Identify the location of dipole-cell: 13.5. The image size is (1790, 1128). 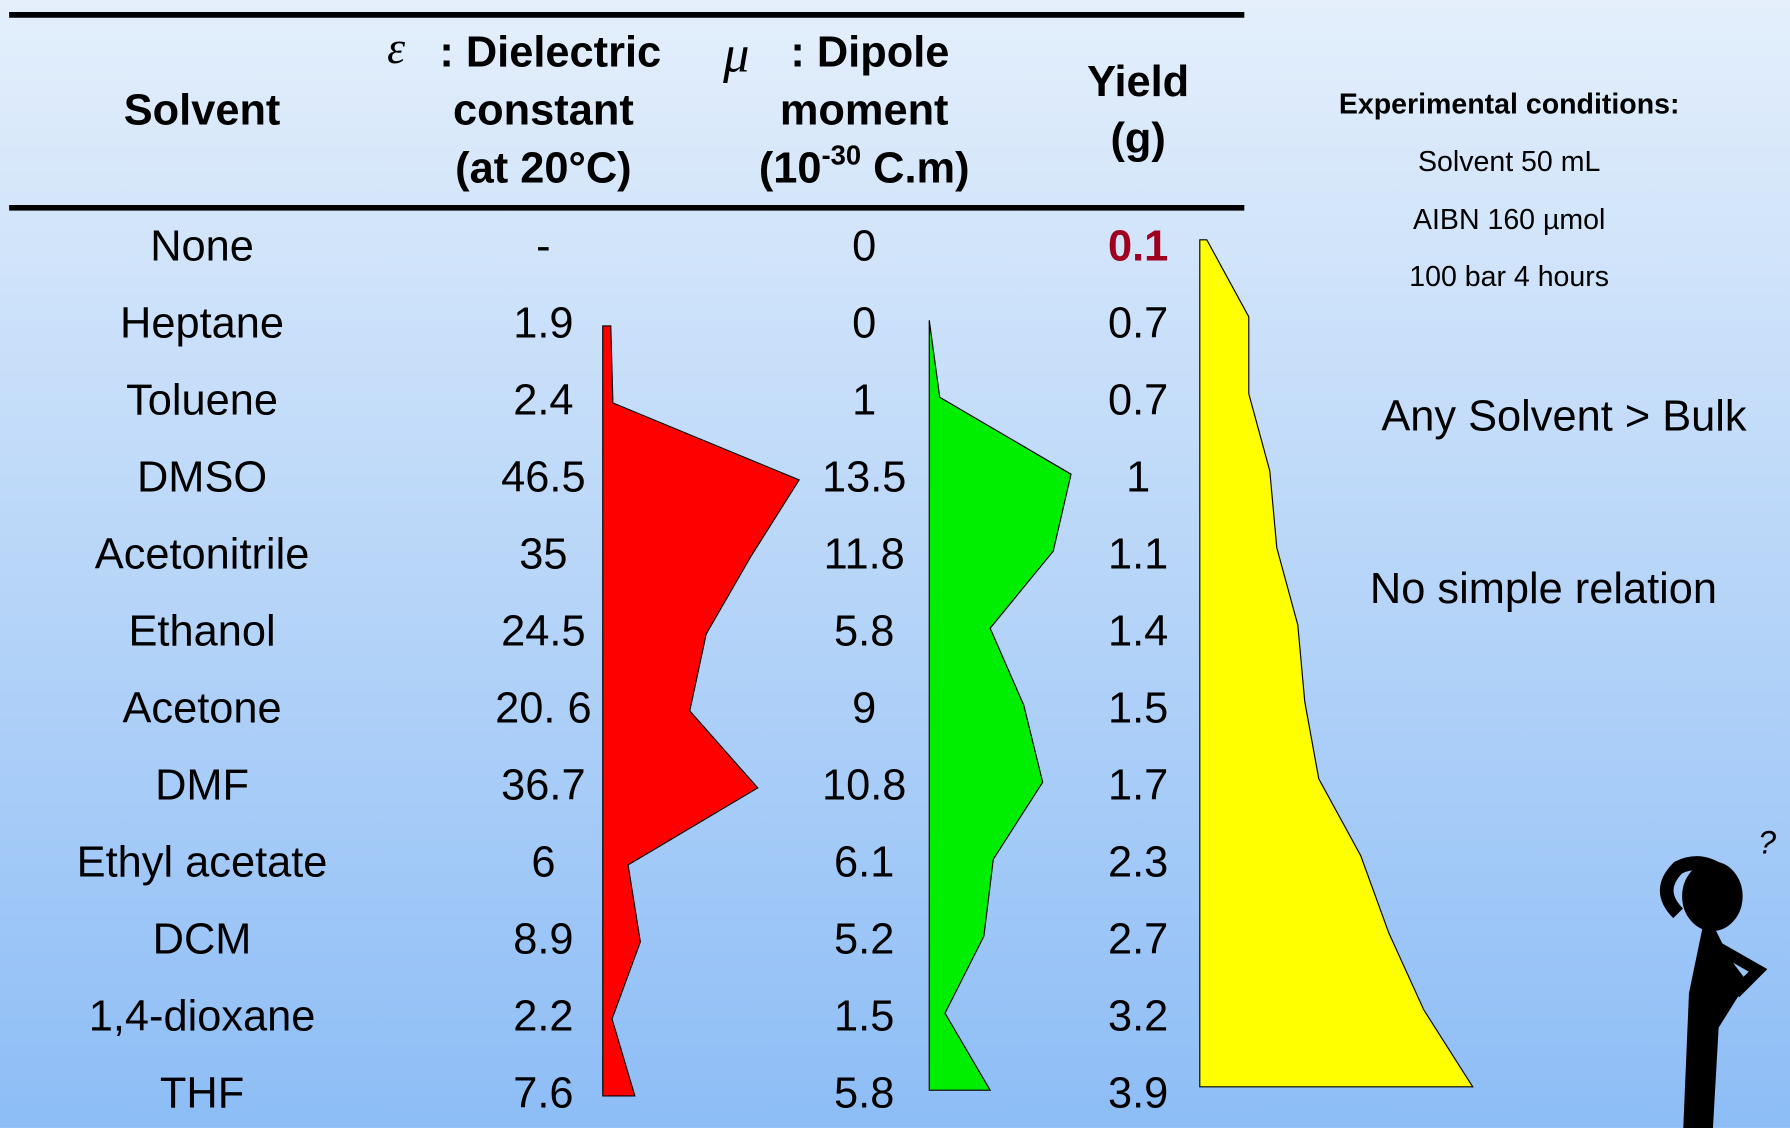
(864, 477).